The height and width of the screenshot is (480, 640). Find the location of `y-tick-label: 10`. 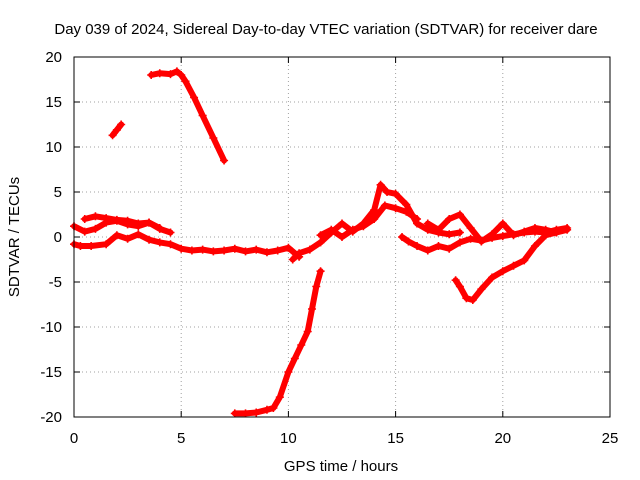

y-tick-label: 10 is located at coordinates (53, 147).